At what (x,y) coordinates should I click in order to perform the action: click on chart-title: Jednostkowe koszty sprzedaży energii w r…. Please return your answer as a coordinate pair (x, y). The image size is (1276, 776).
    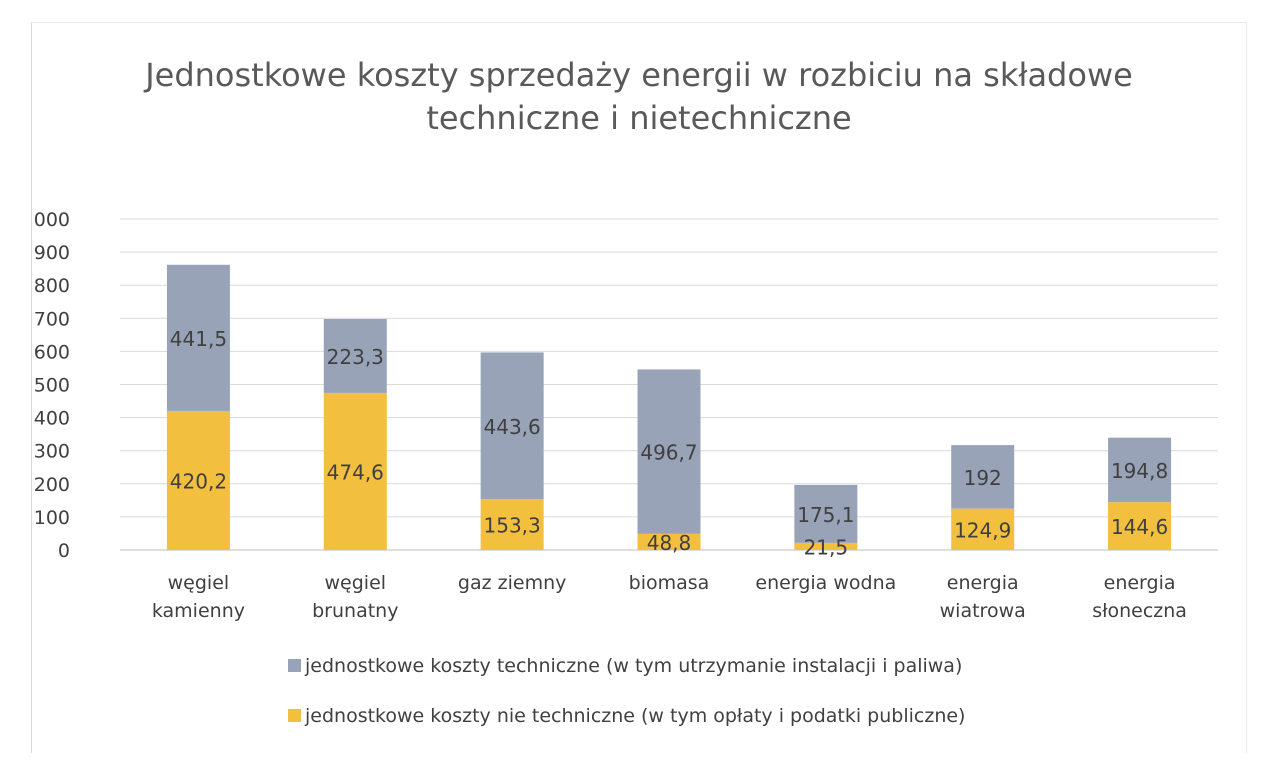
    Looking at the image, I should click on (638, 96).